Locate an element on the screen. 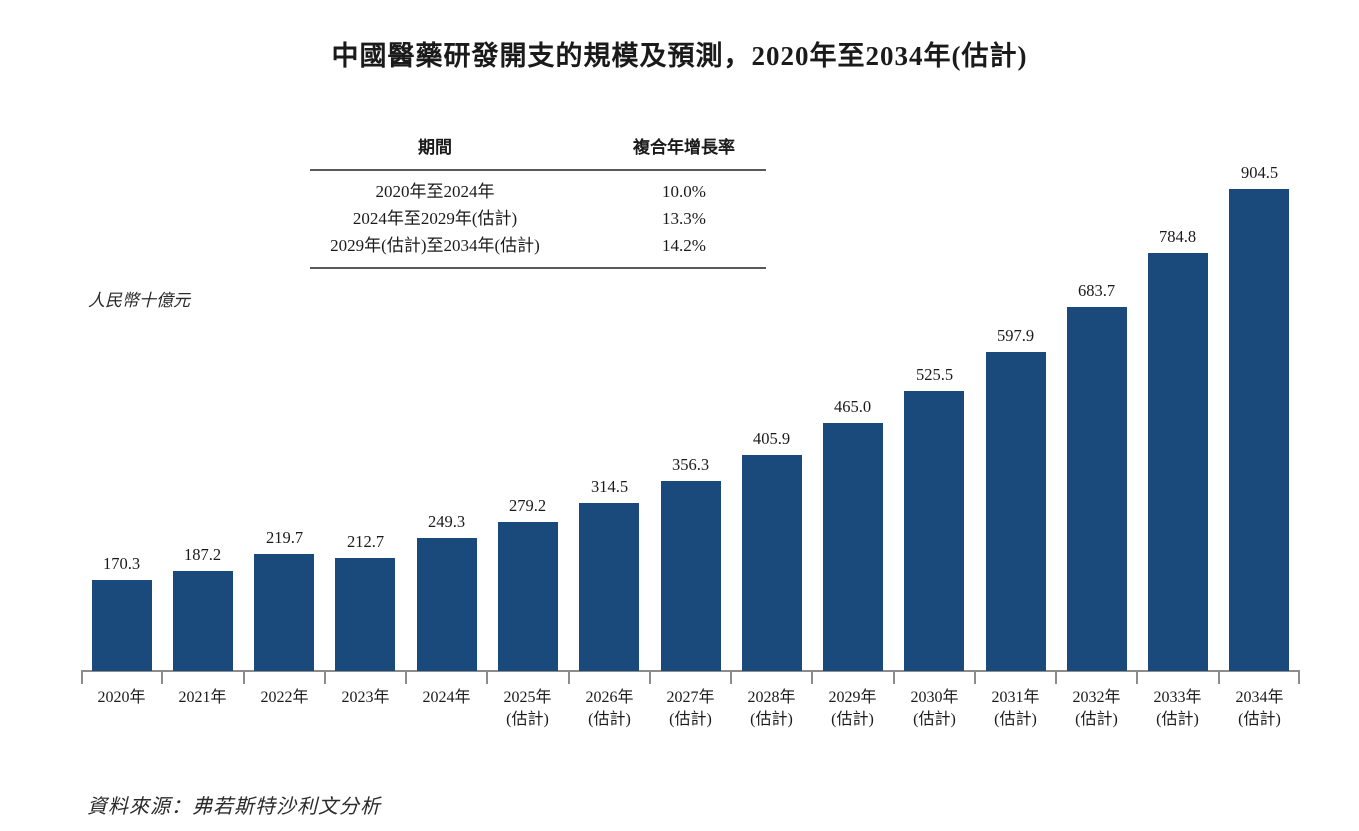 The image size is (1359, 831). x-axis-label: 2030年 (估計) is located at coordinates (934, 709).